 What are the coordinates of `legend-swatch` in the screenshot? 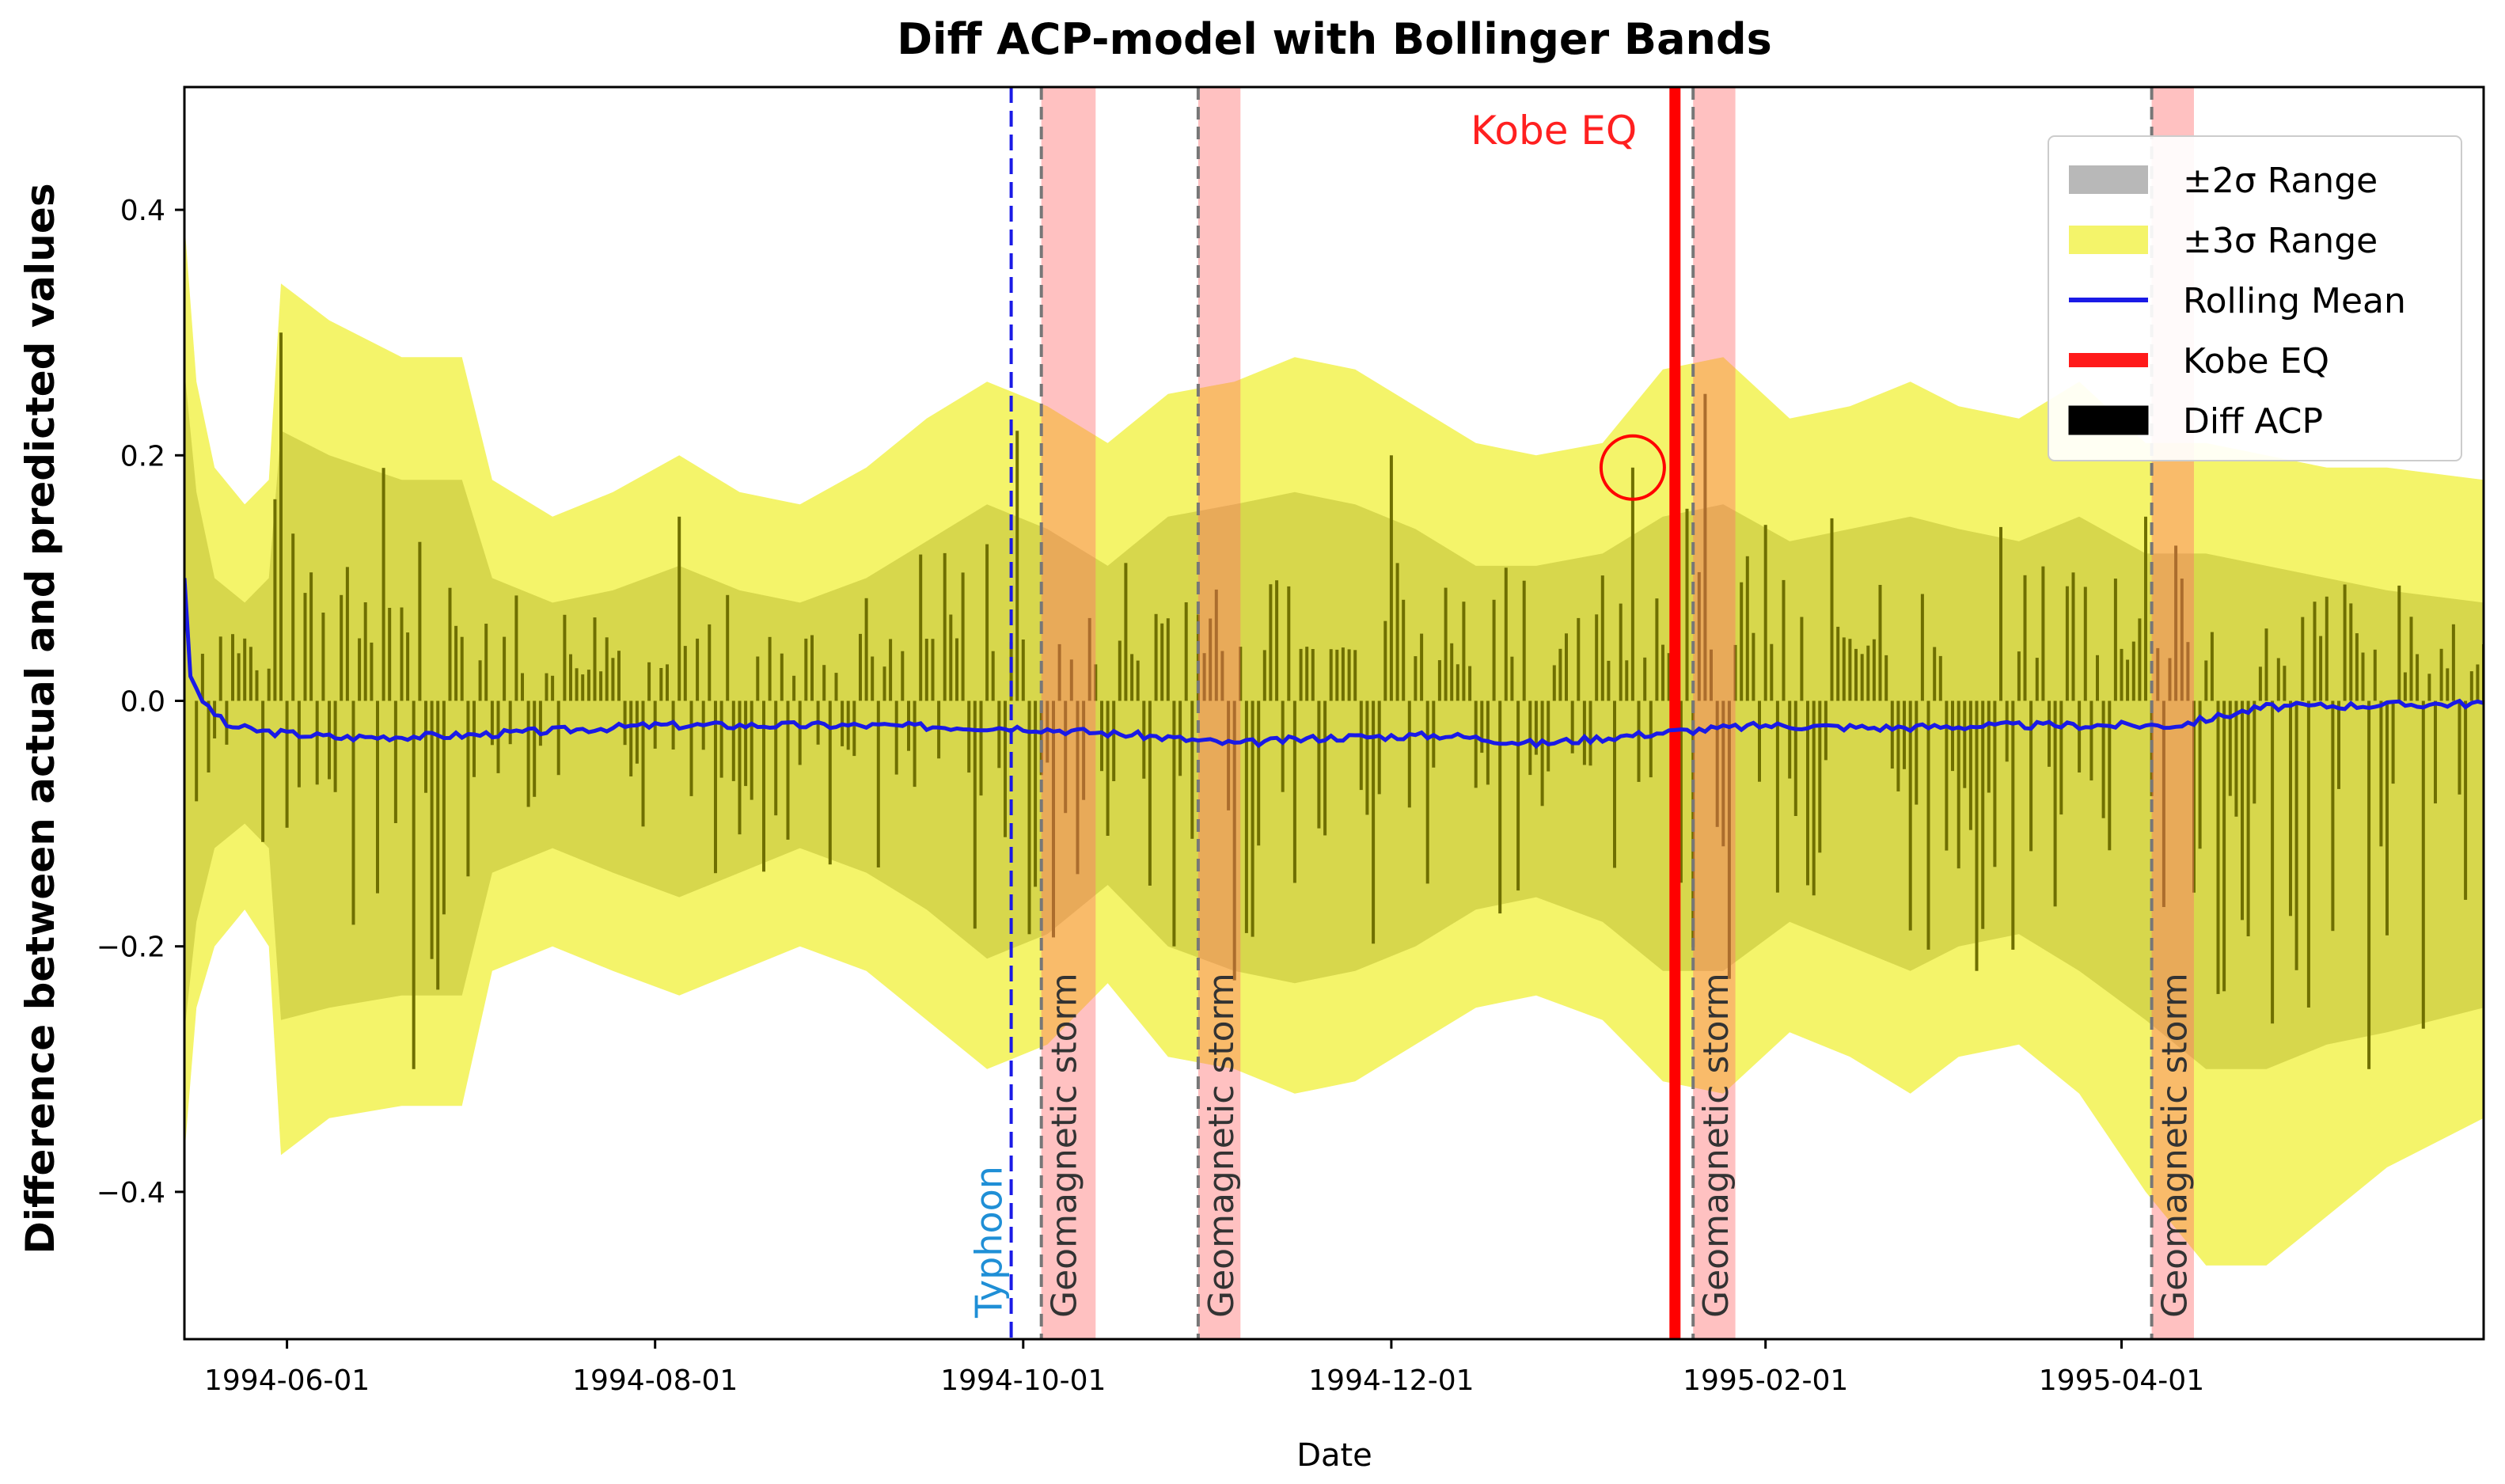 It's located at (2108, 240).